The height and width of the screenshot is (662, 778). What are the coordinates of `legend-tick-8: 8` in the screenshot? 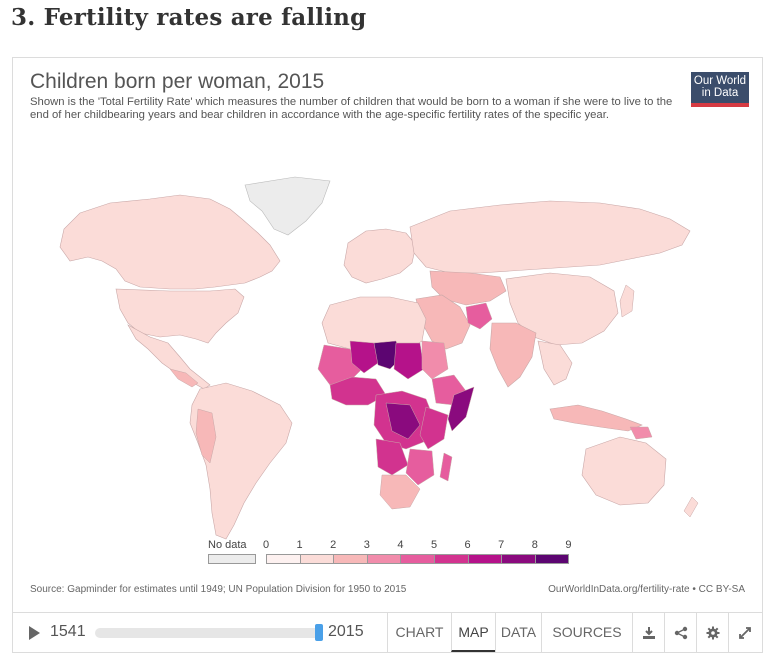 It's located at (534, 545).